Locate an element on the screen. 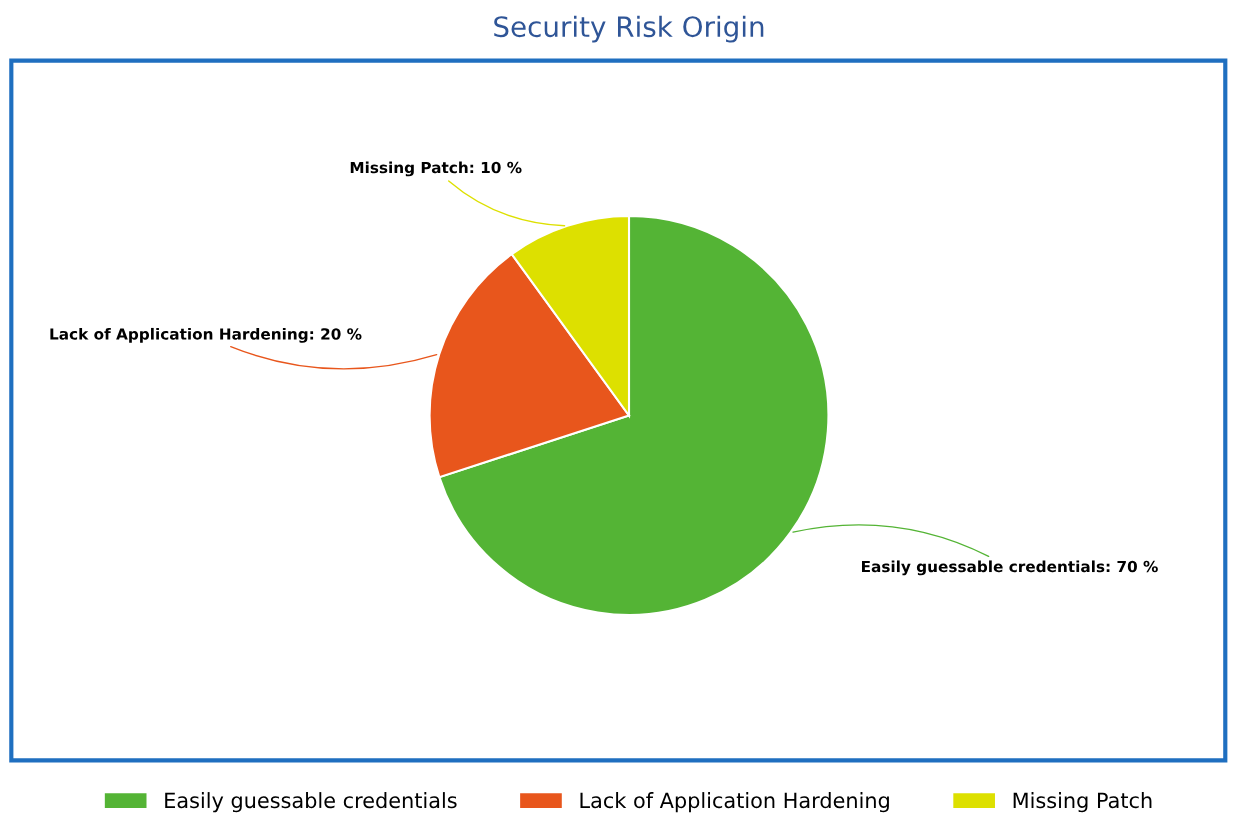 The width and height of the screenshot is (1258, 831). chart-title: Security Risk Origin is located at coordinates (629, 29).